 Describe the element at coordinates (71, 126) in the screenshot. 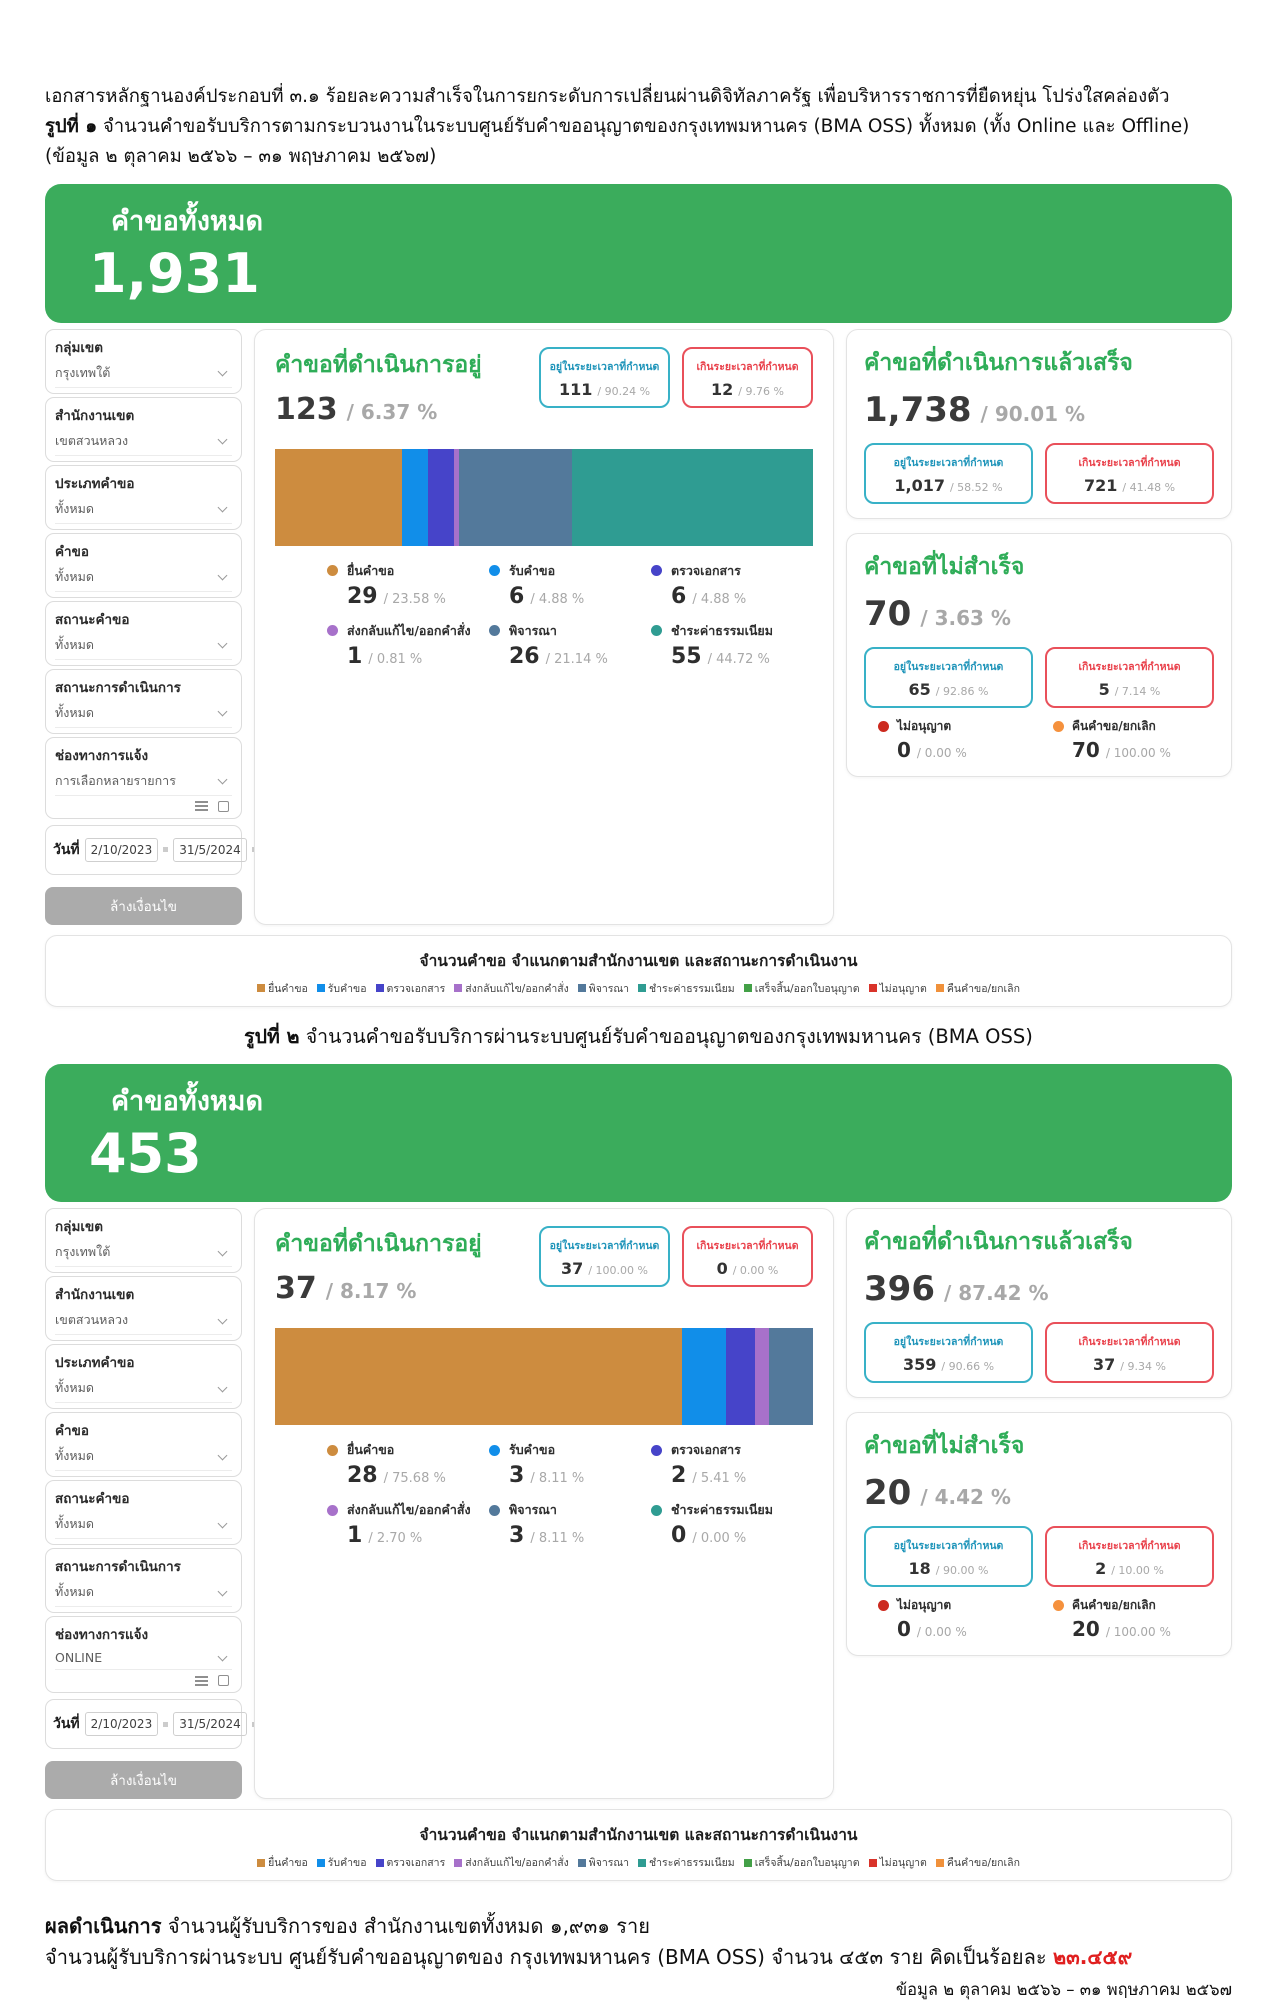

I see `figure-1-label: รูปที่ ๑` at that location.